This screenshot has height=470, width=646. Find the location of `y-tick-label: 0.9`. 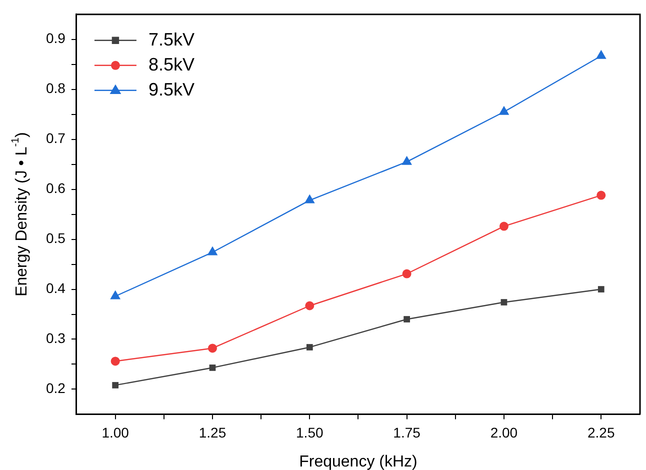

y-tick-label: 0.9 is located at coordinates (56, 38).